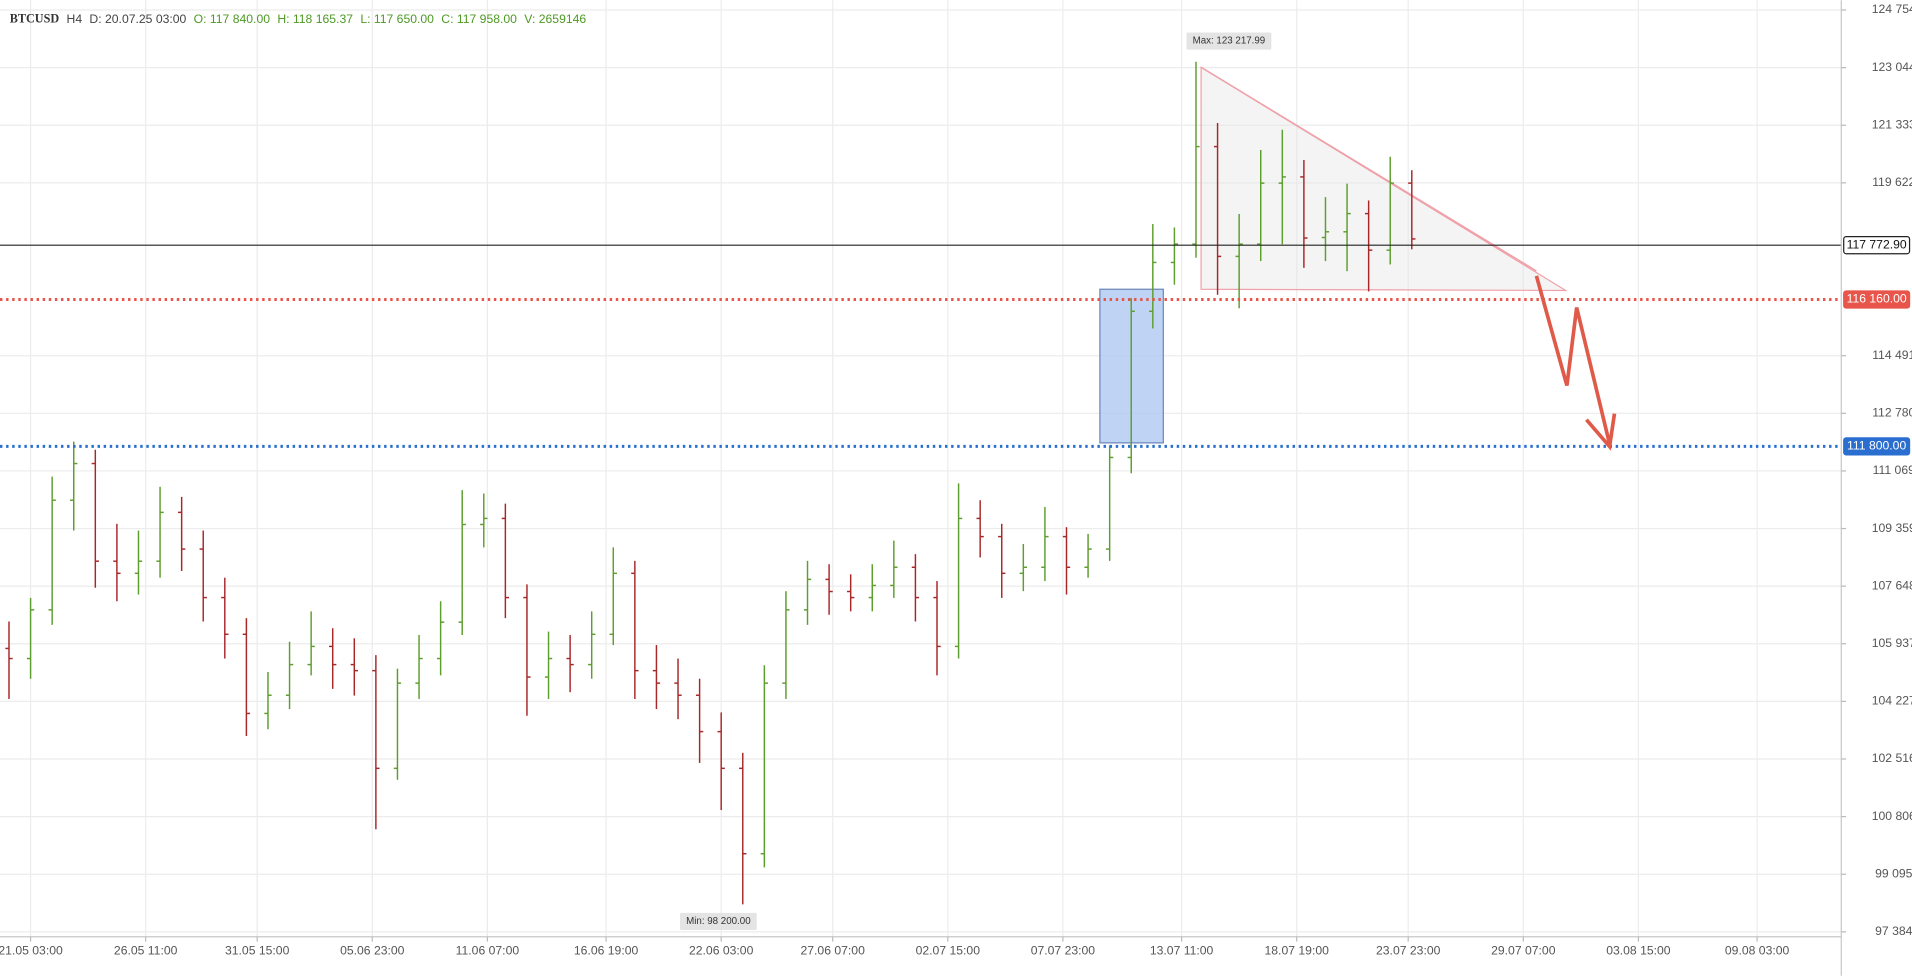  I want to click on price-label: 111 800.00, so click(1876, 446).